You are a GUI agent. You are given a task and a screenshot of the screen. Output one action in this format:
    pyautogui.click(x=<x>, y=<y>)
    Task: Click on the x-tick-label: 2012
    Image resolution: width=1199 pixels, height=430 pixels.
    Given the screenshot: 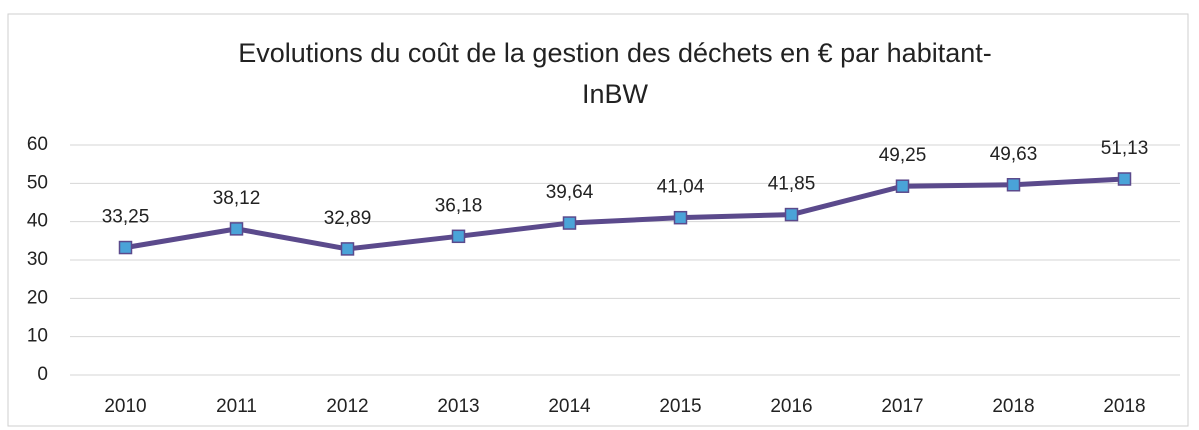 What is the action you would take?
    pyautogui.click(x=347, y=406)
    